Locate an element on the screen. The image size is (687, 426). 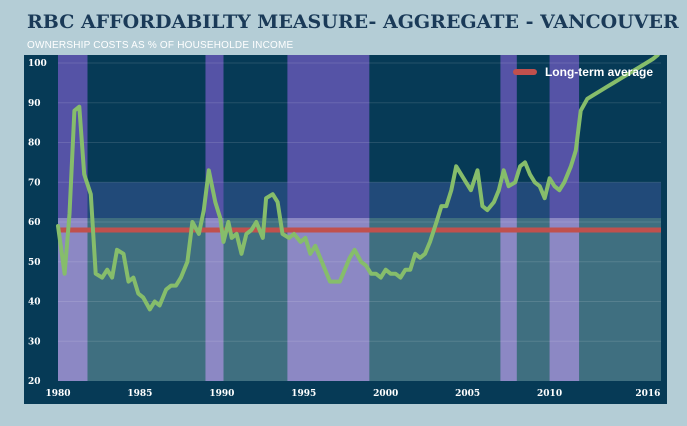
legend: Long-term average is located at coordinates (582, 72).